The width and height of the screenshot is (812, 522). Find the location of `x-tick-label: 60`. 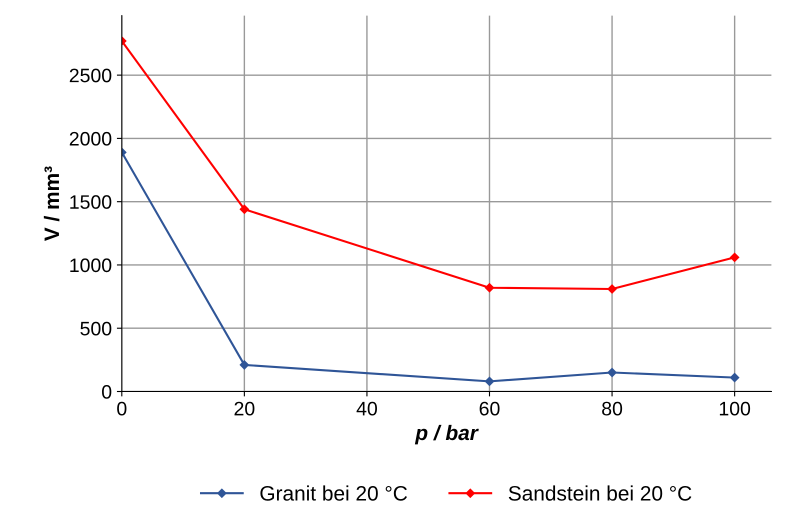

x-tick-label: 60 is located at coordinates (490, 409).